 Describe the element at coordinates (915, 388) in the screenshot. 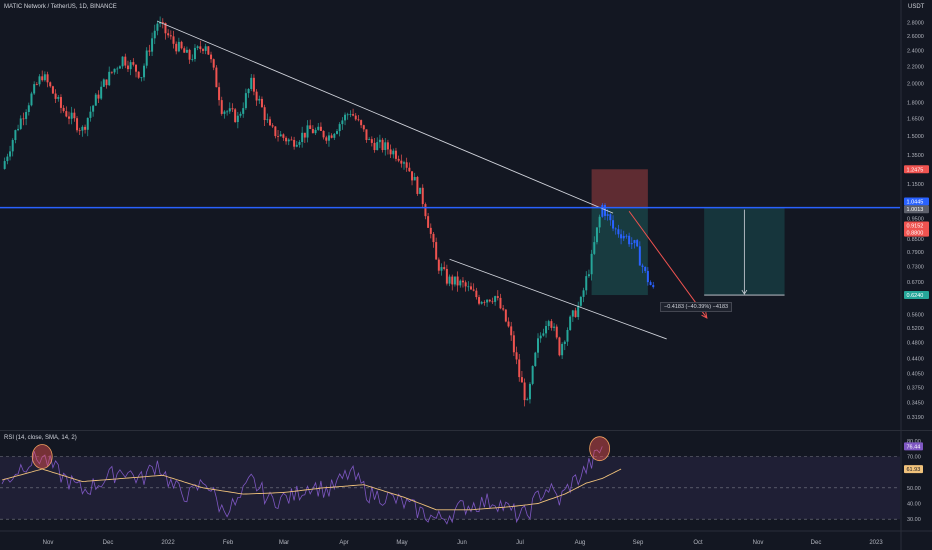

I see `price-tick-label: 0.3750` at that location.